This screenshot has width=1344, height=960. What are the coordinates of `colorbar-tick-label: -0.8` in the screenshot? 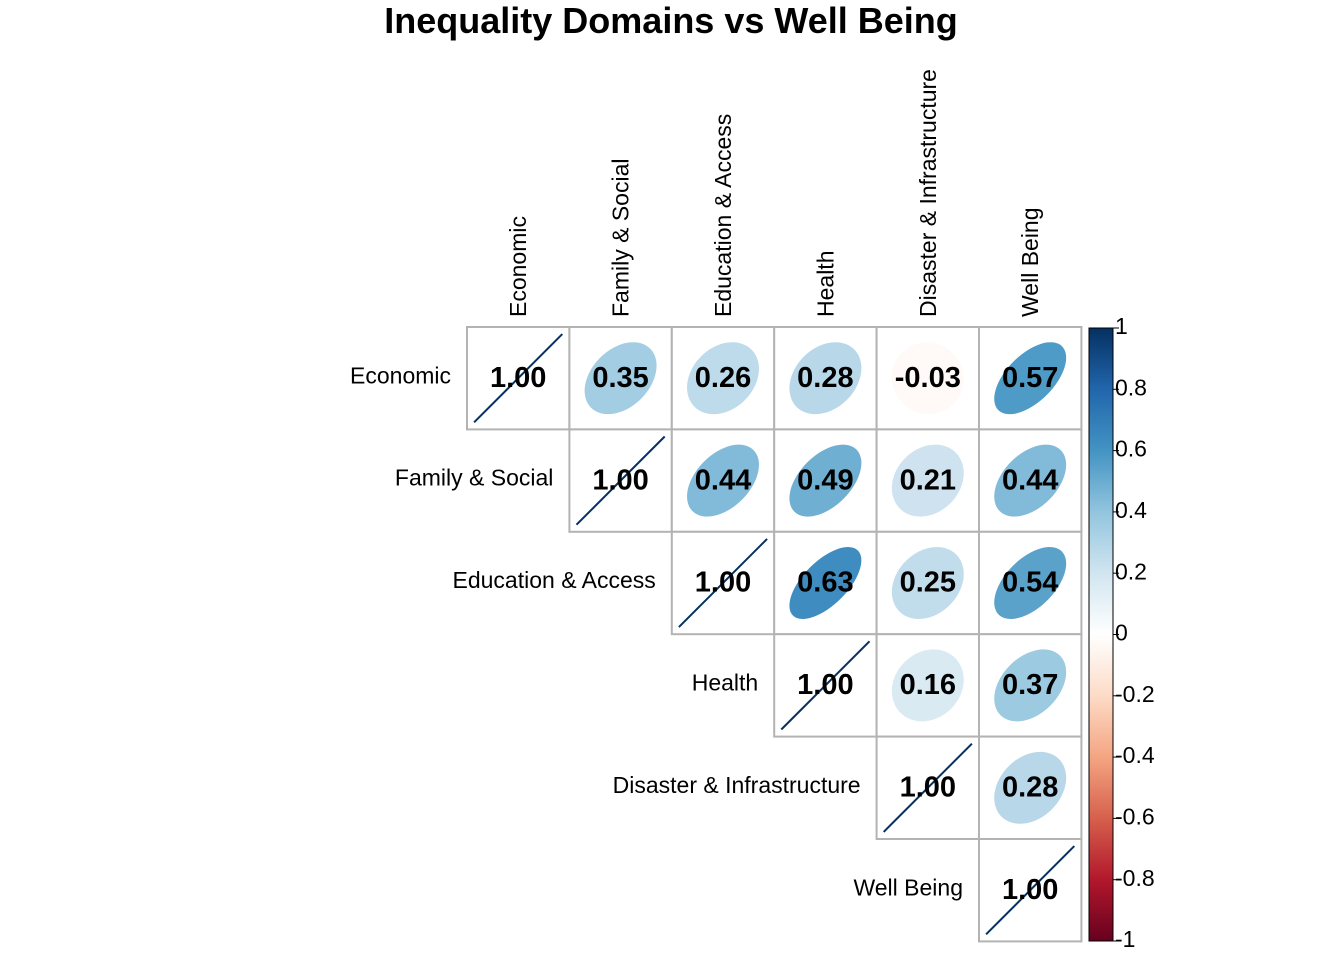 It's located at (1135, 878).